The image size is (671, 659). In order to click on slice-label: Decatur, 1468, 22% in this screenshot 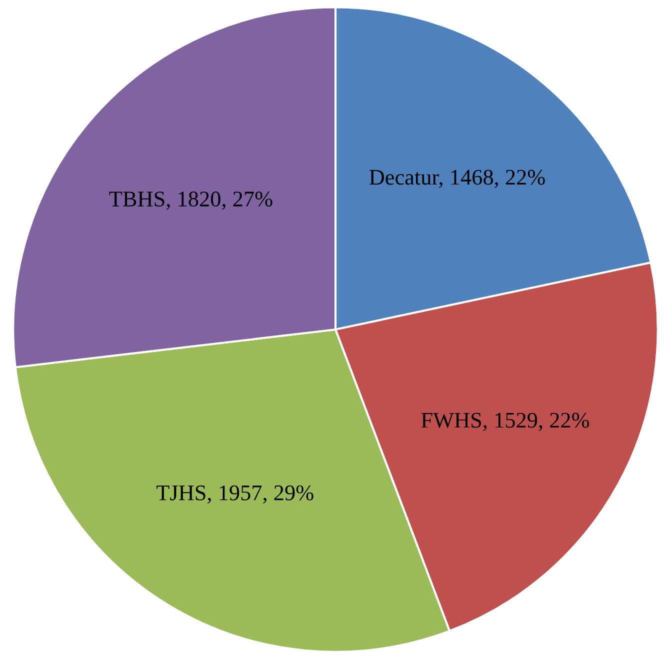, I will do `click(457, 179)`.